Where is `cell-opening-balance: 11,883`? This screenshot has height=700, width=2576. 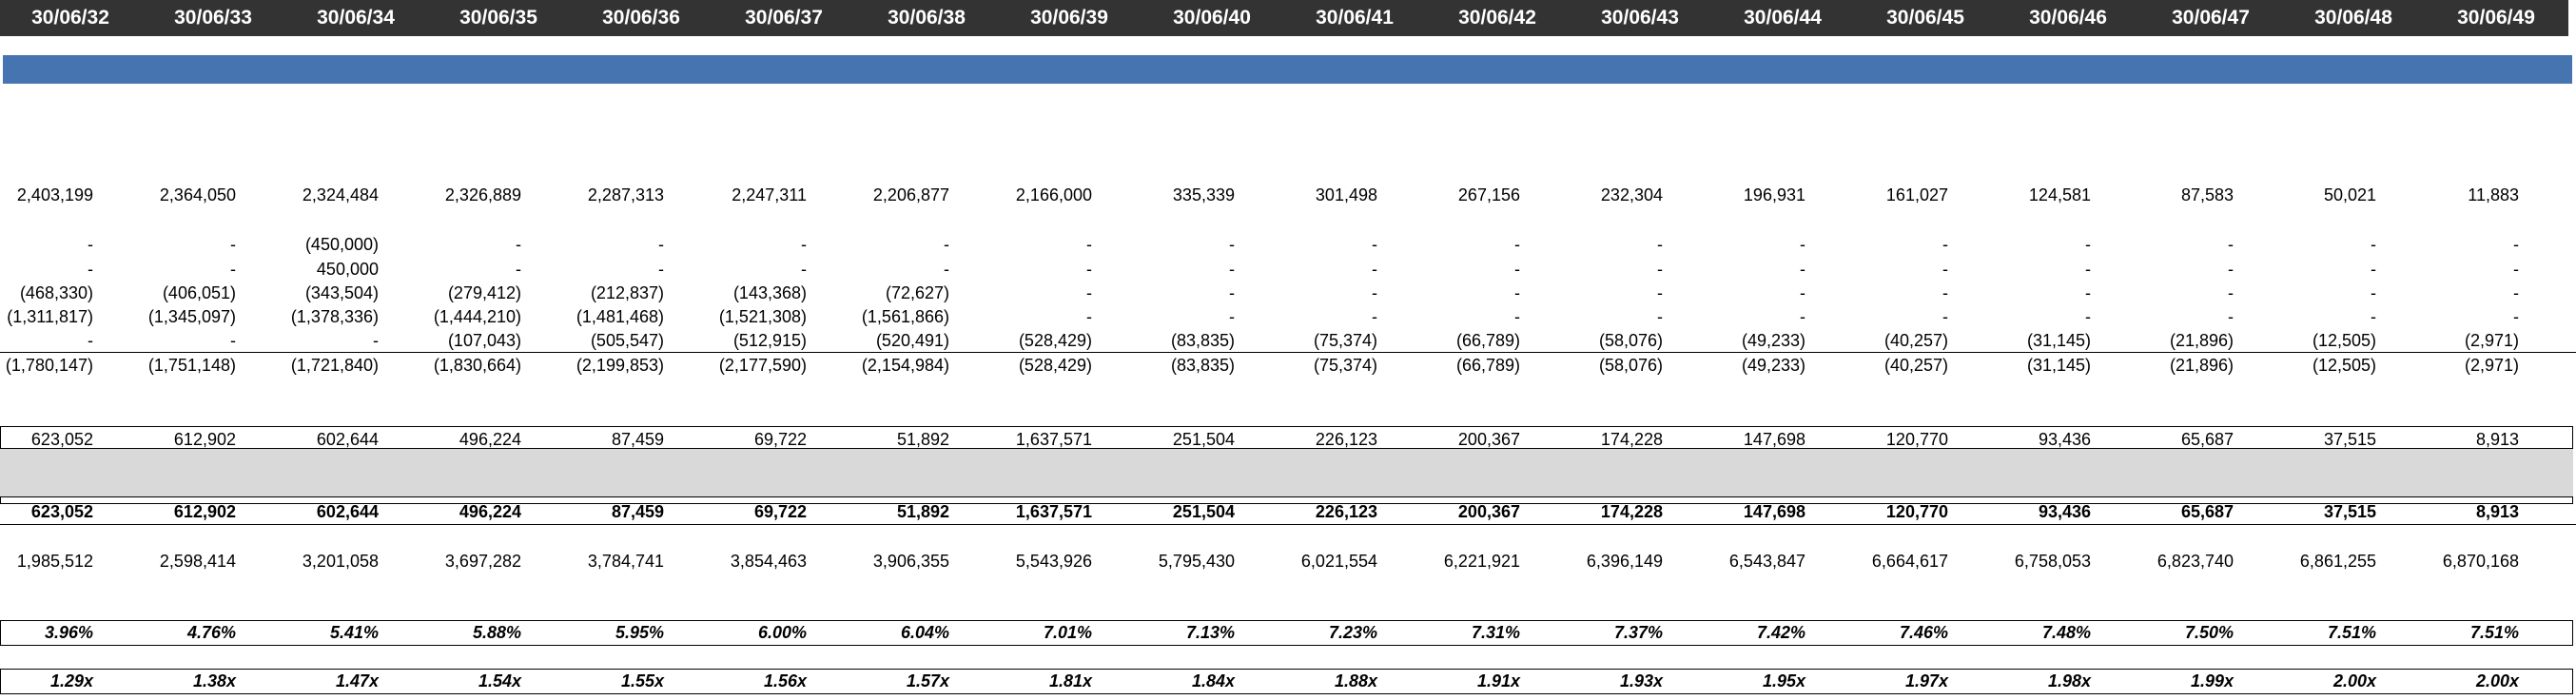 cell-opening-balance: 11,883 is located at coordinates (2493, 194).